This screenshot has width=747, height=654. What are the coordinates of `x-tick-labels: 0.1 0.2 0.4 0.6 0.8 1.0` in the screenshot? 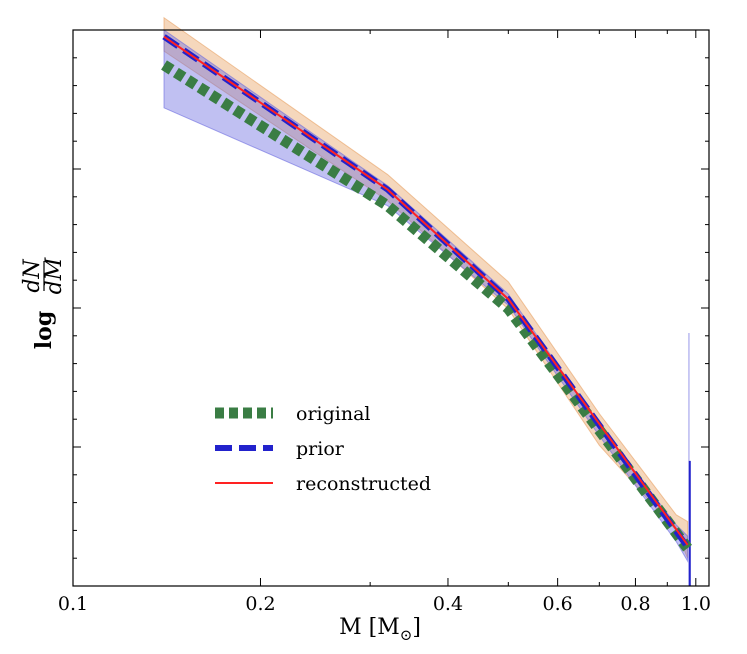 It's located at (384, 604).